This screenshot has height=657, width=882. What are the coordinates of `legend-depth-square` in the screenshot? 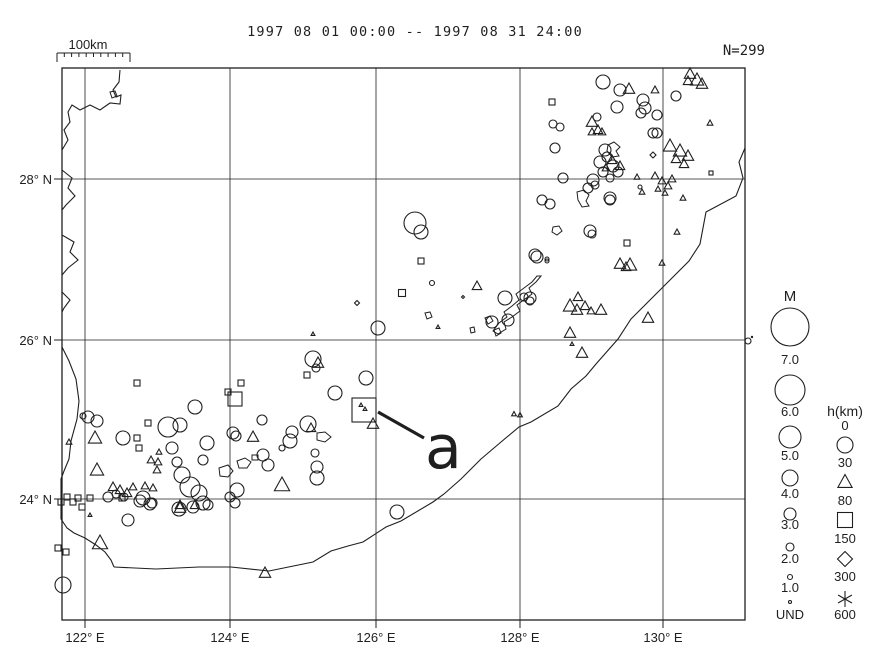 It's located at (845, 520).